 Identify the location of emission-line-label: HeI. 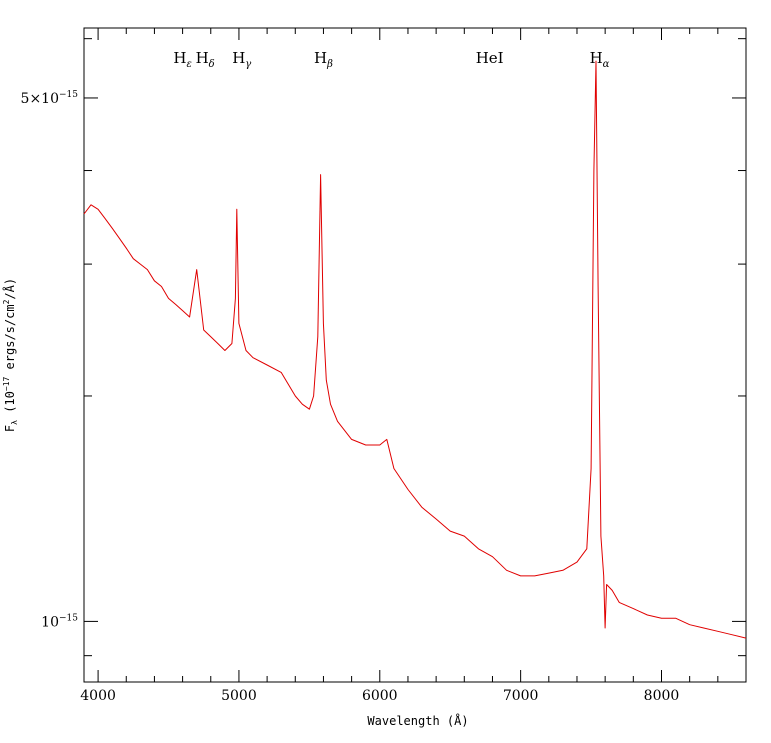
(490, 58).